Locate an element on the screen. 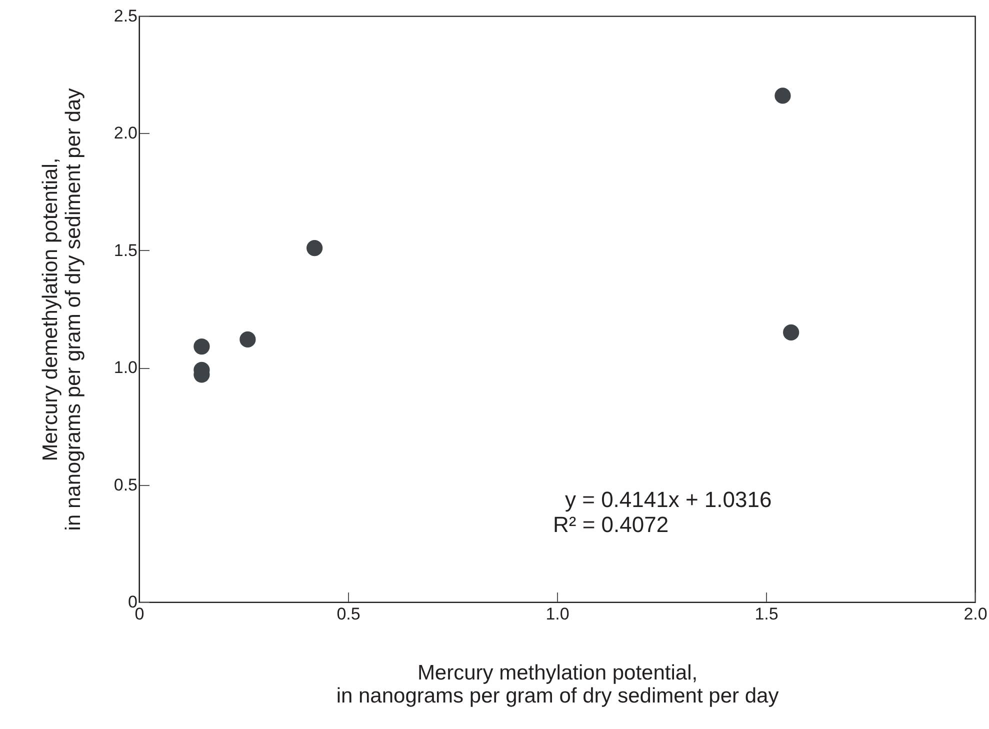  x-tick-label: 1.5 is located at coordinates (766, 614).